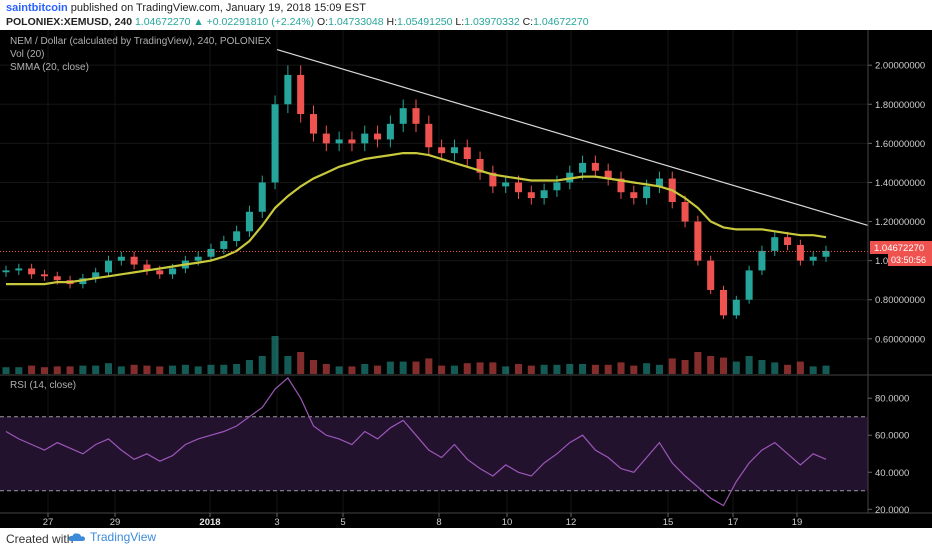  What do you see at coordinates (561, 22) in the screenshot?
I see `close-value: 1.04672270` at bounding box center [561, 22].